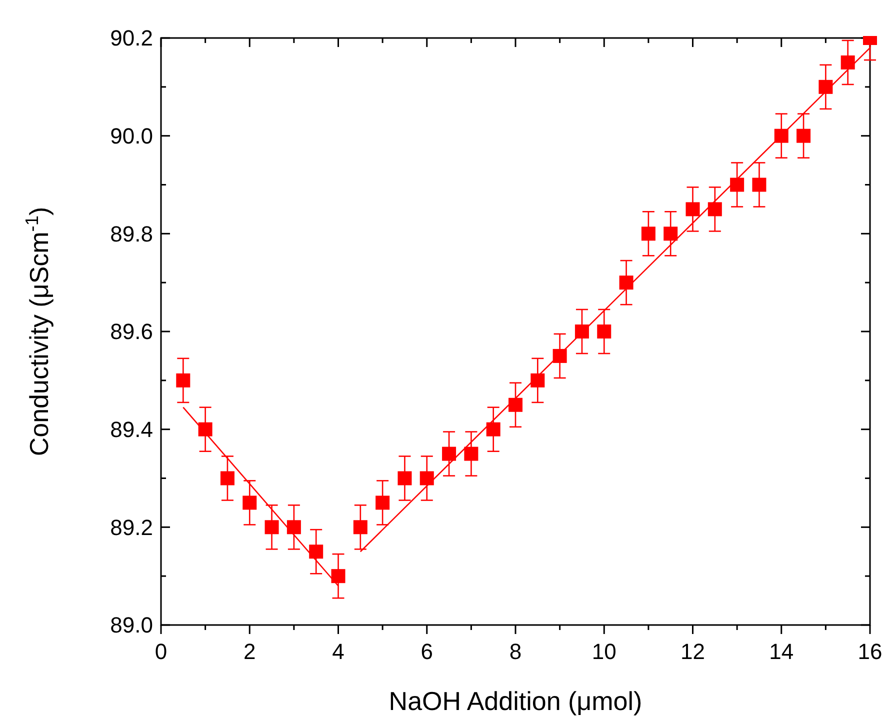 The image size is (896, 724). Describe the element at coordinates (338, 651) in the screenshot. I see `x-tick-label: 4` at that location.